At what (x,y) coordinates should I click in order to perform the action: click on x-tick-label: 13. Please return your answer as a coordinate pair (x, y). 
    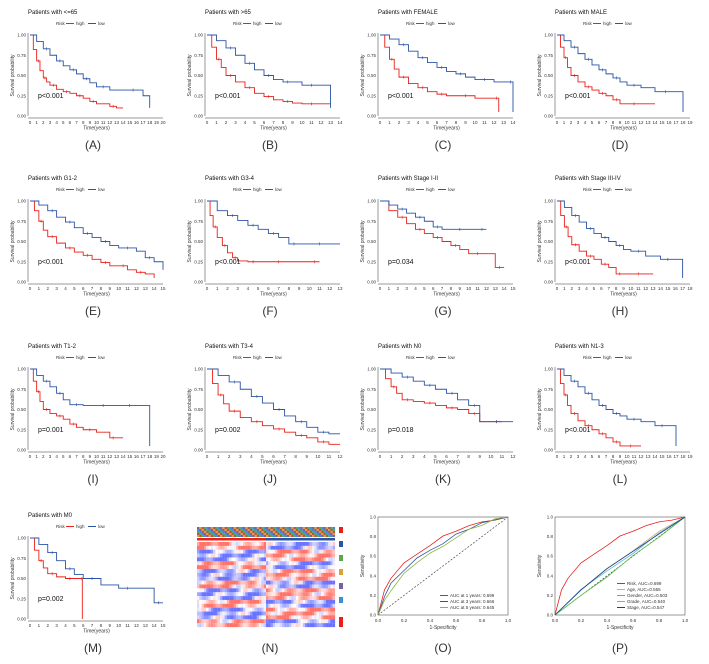
    Looking at the image, I should click on (146, 288).